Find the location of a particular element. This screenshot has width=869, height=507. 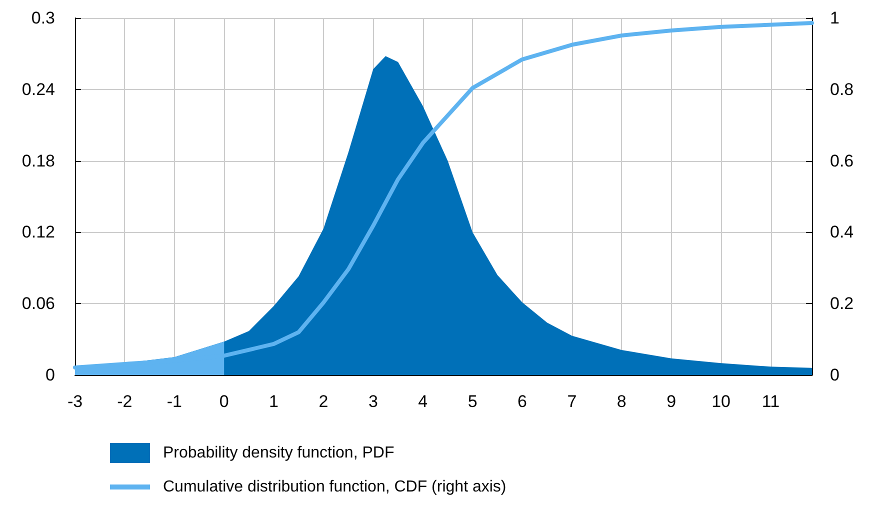

x-tick-label: -1 is located at coordinates (174, 401).